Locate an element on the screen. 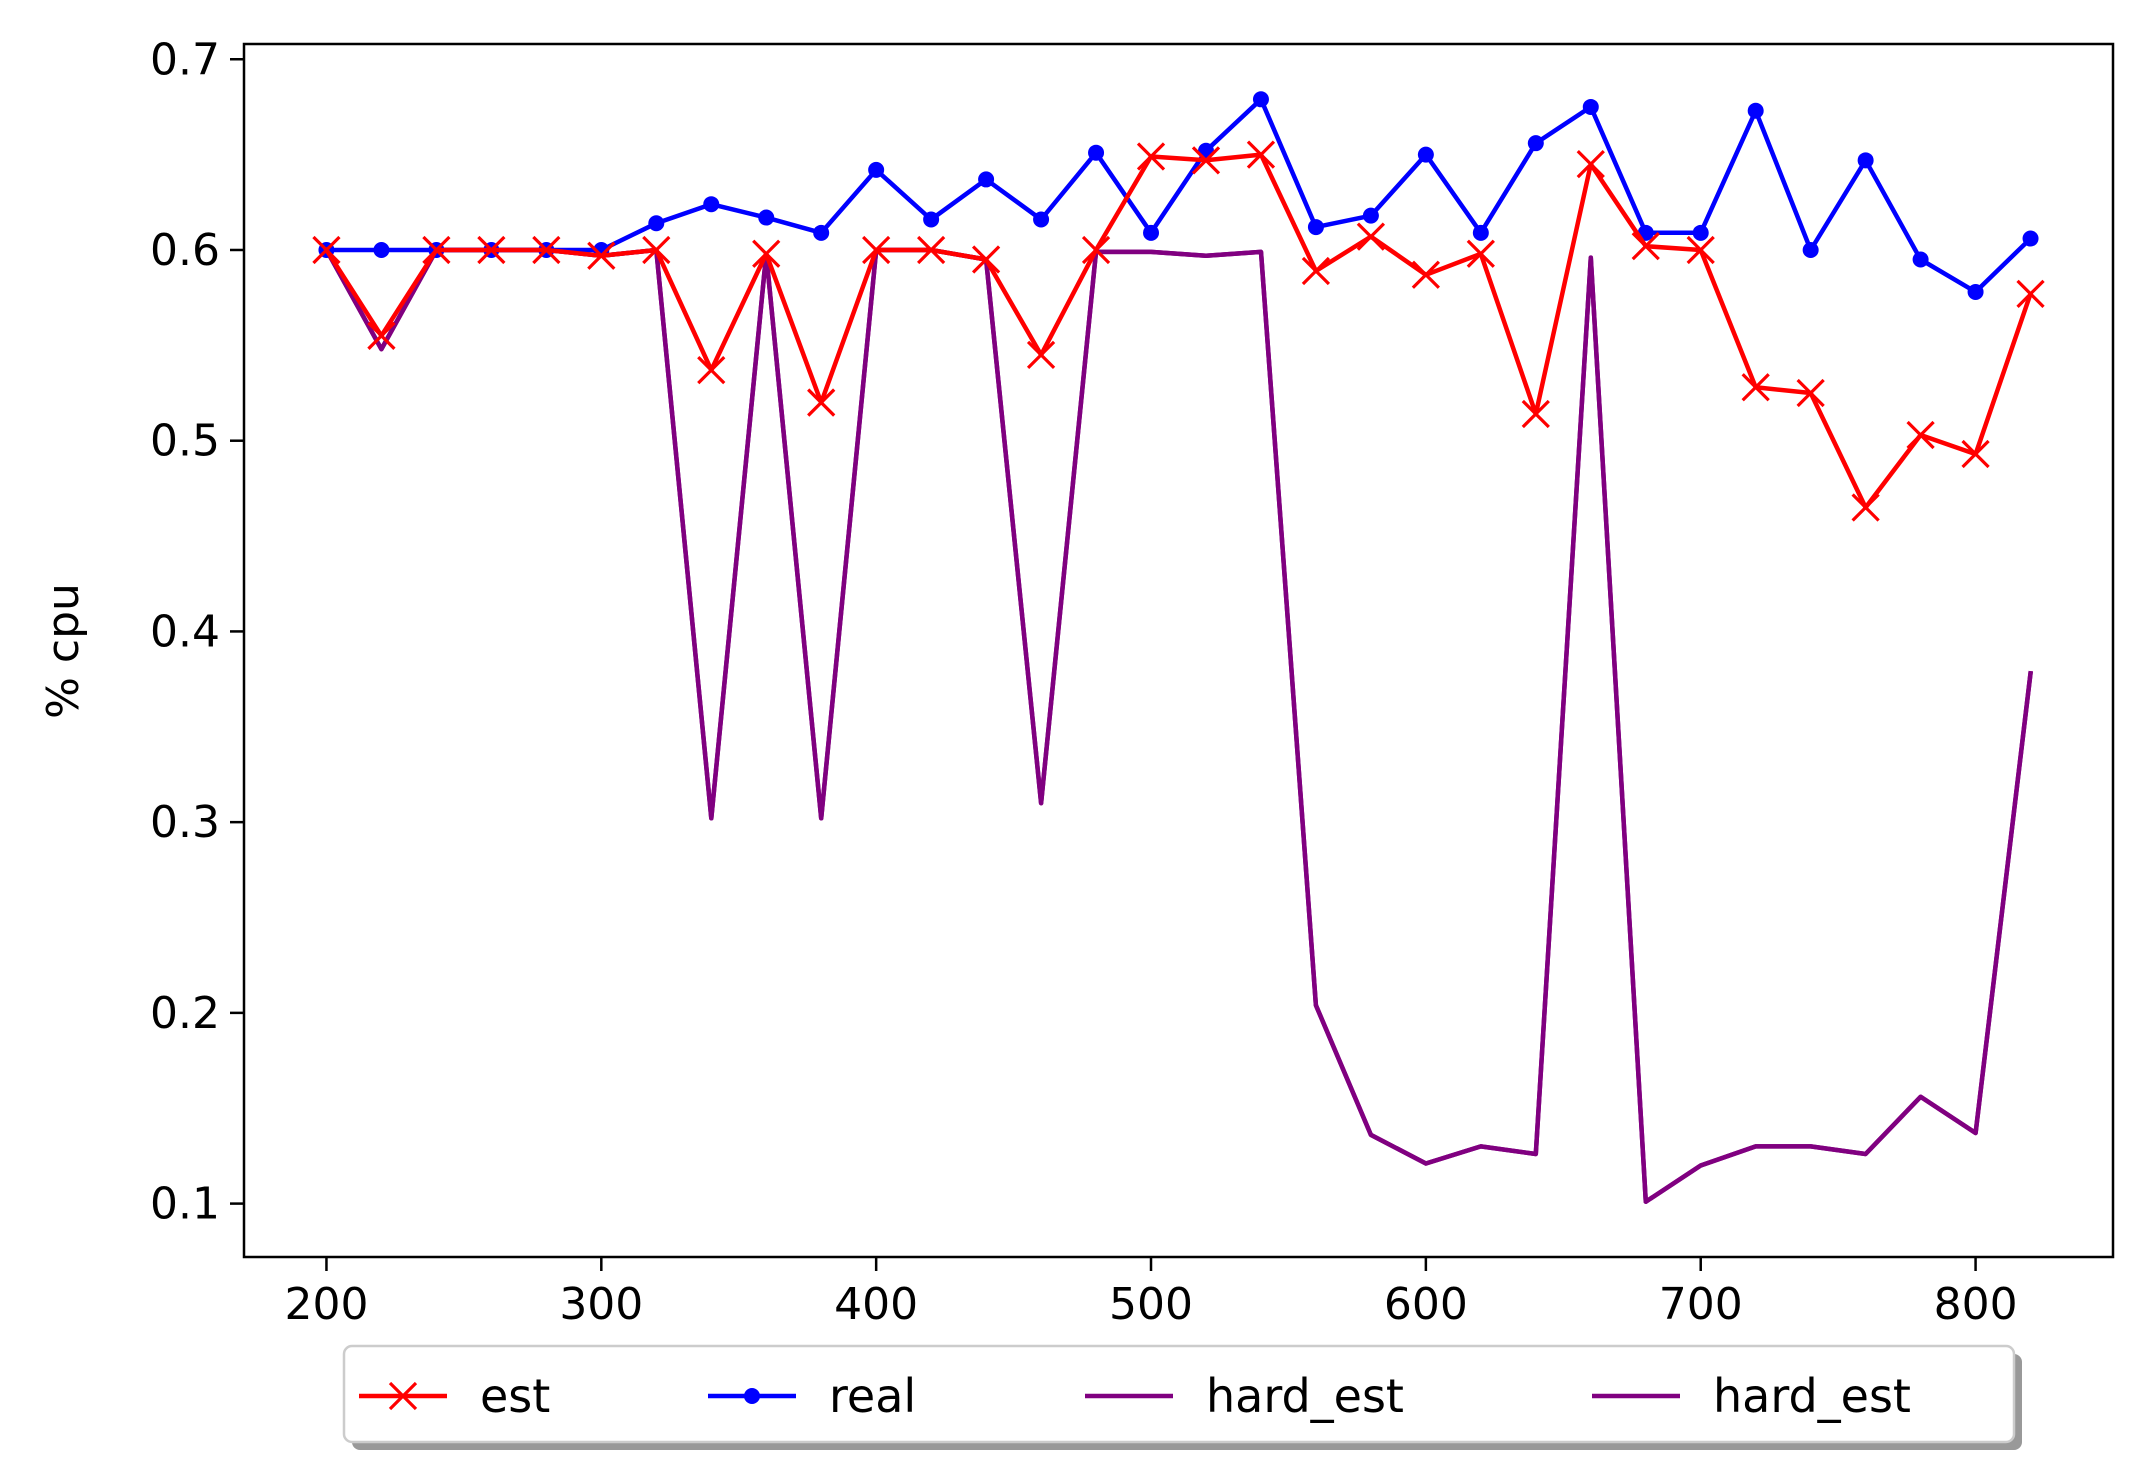 This screenshot has width=2143, height=1480. y-tick-label: 0.2 is located at coordinates (185, 1013).